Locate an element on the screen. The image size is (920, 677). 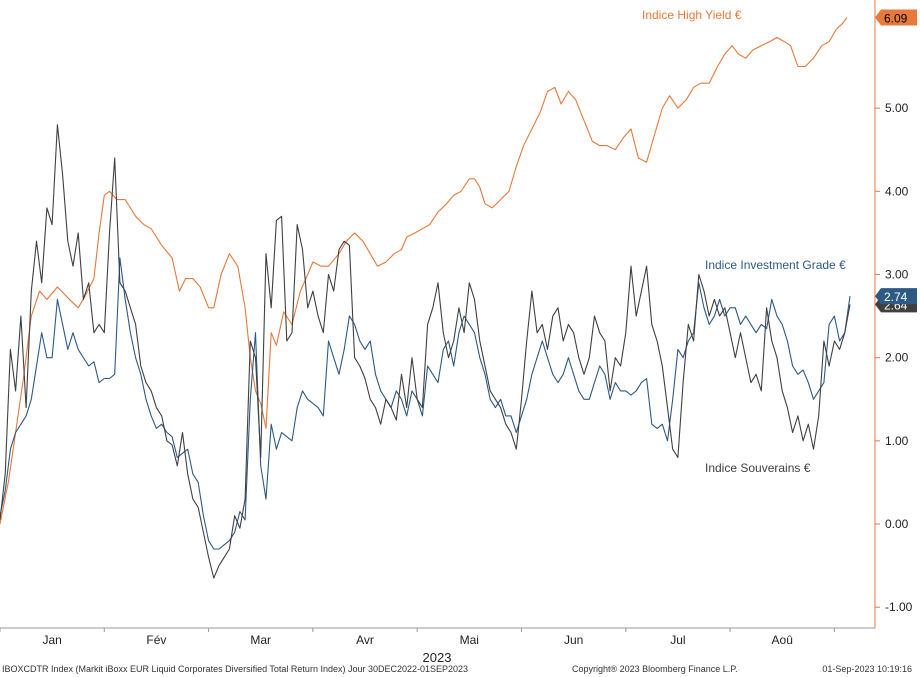
footer-copyright: Copyright® 2023 Bloomberg Finance L.P. is located at coordinates (655, 669).